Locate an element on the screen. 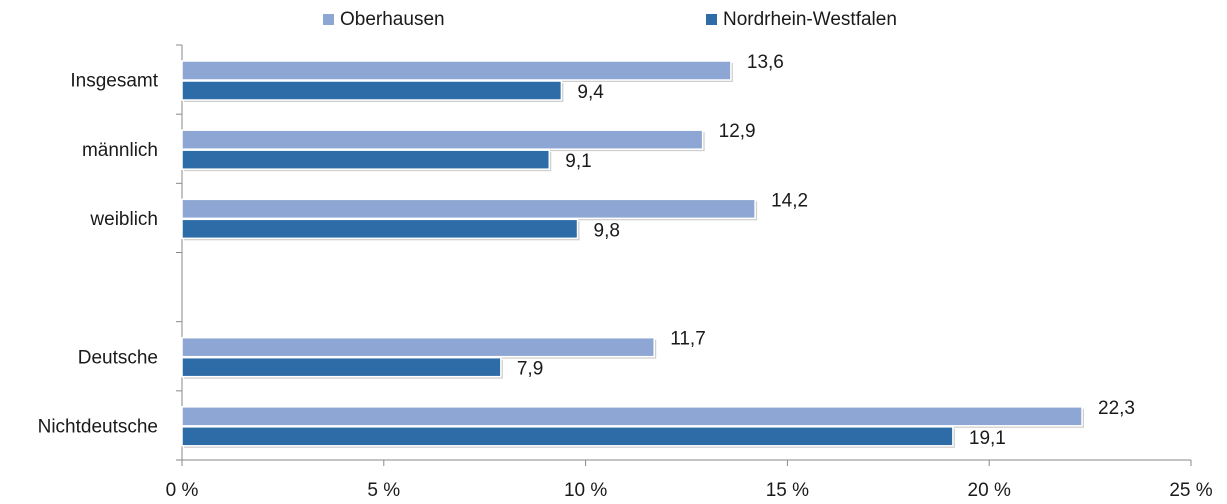  data-label: 14,2 is located at coordinates (789, 200).